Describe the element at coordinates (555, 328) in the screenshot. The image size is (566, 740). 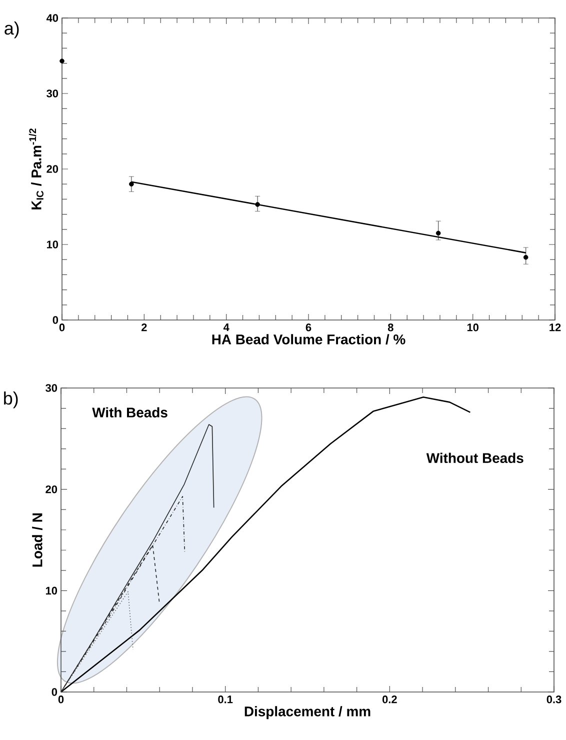
I see `x-tick-label: 12` at that location.